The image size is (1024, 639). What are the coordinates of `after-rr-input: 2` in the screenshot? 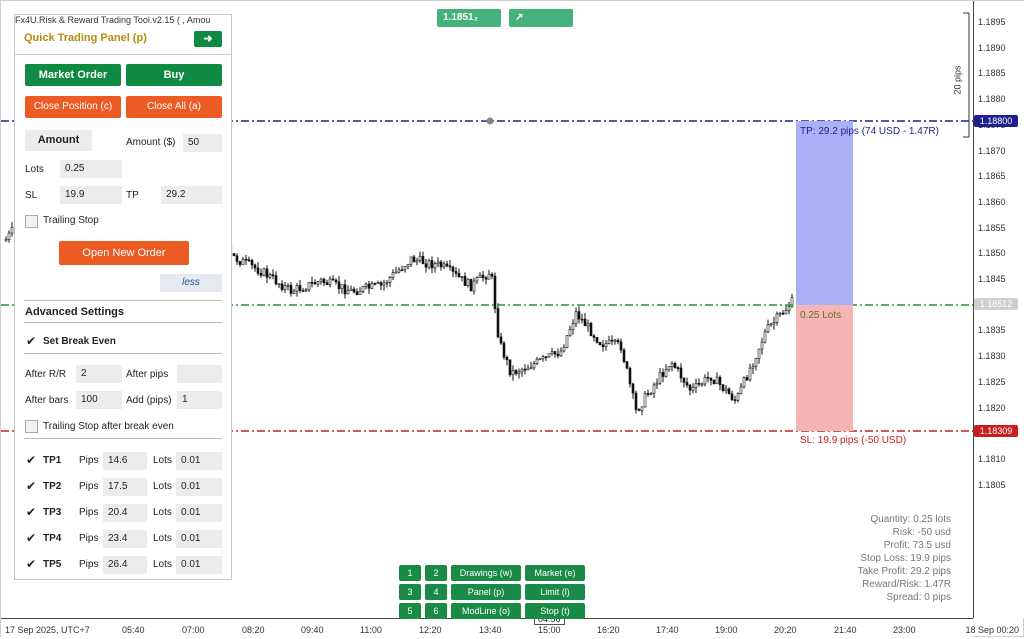 It's located at (99, 374).